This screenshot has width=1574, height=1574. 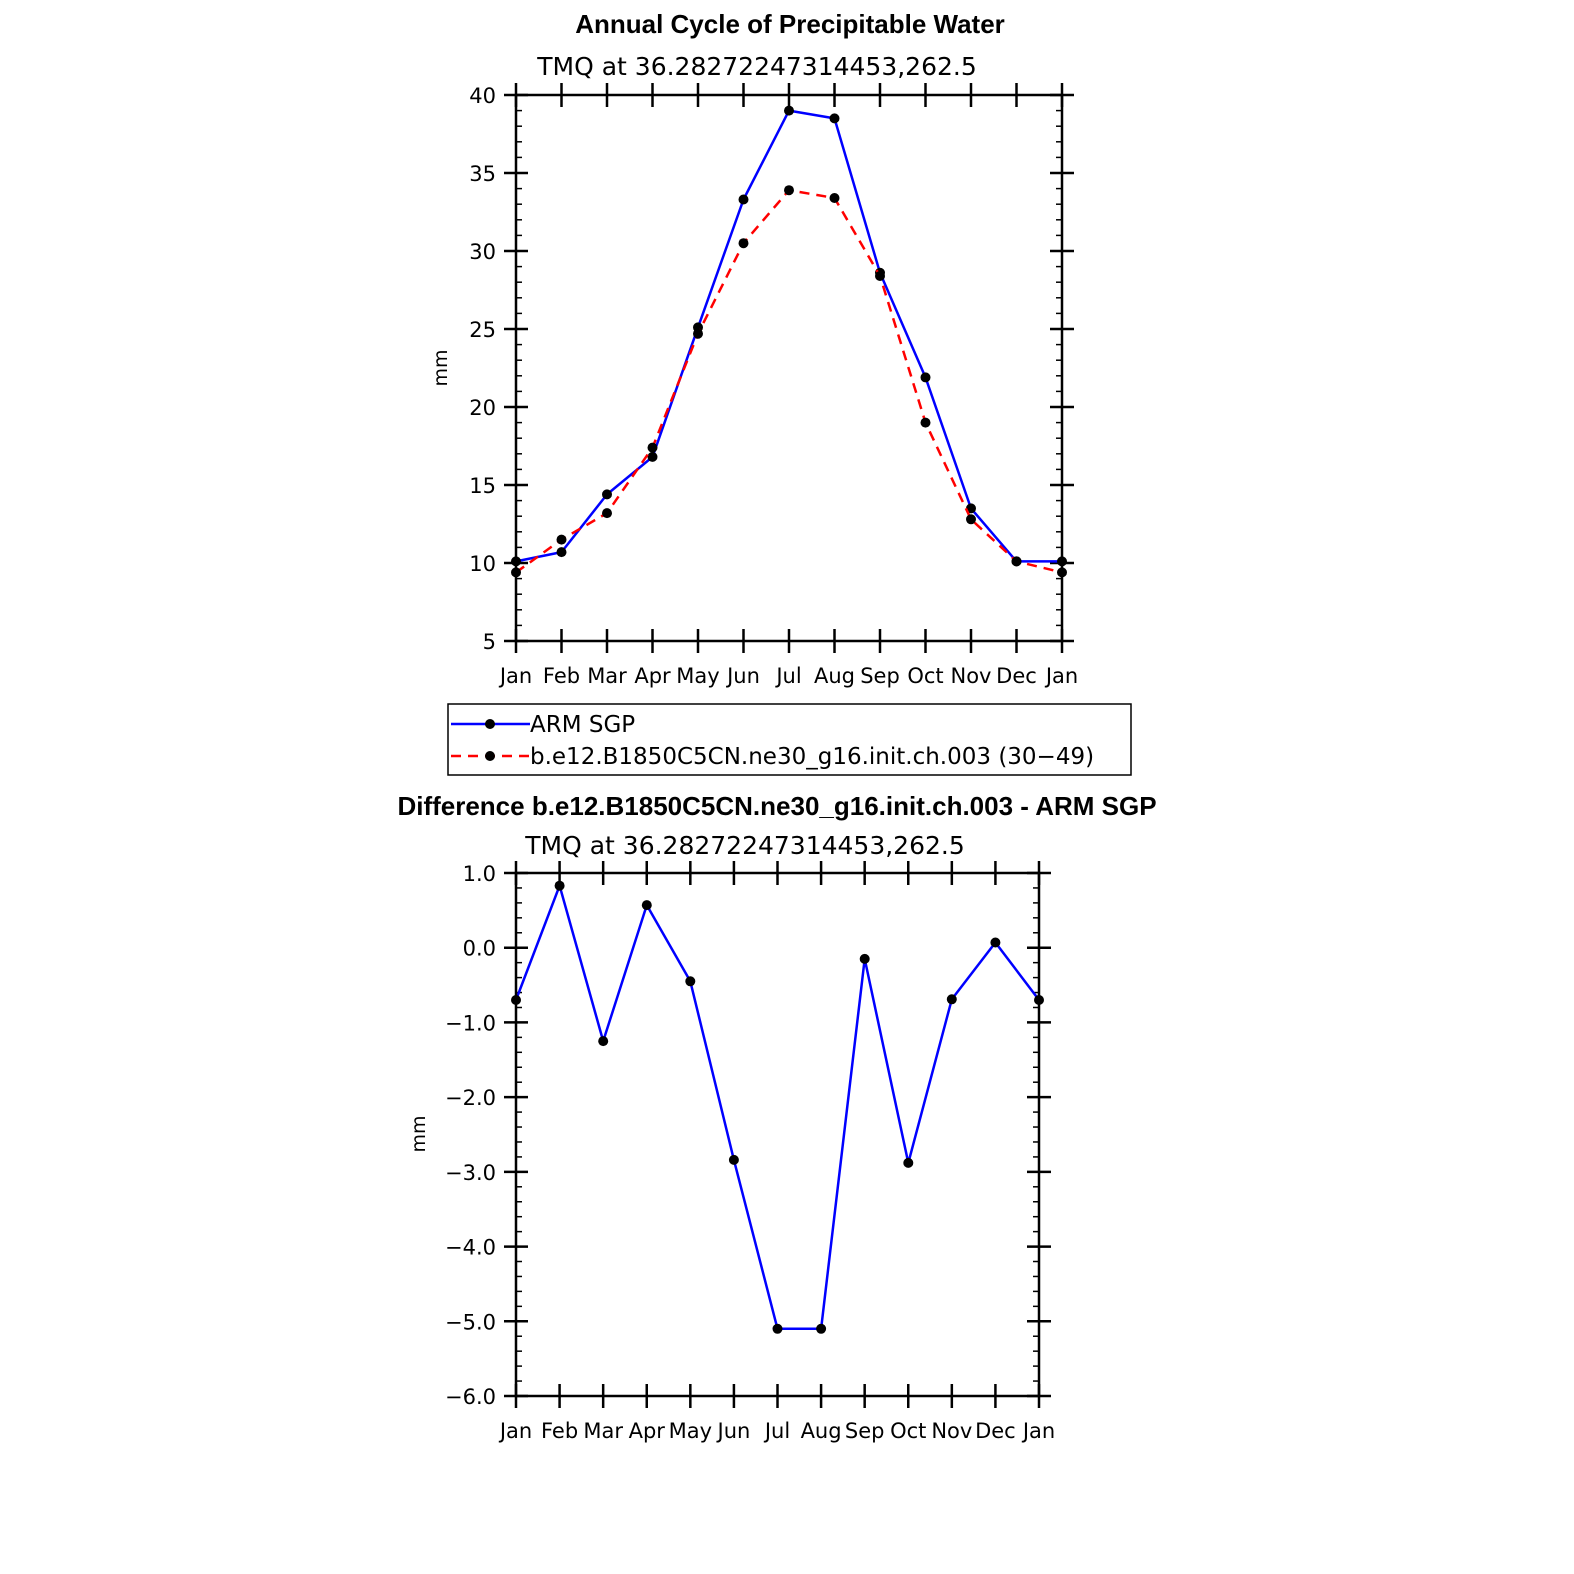 What do you see at coordinates (490, 756) in the screenshot?
I see `legend-marker-model` at bounding box center [490, 756].